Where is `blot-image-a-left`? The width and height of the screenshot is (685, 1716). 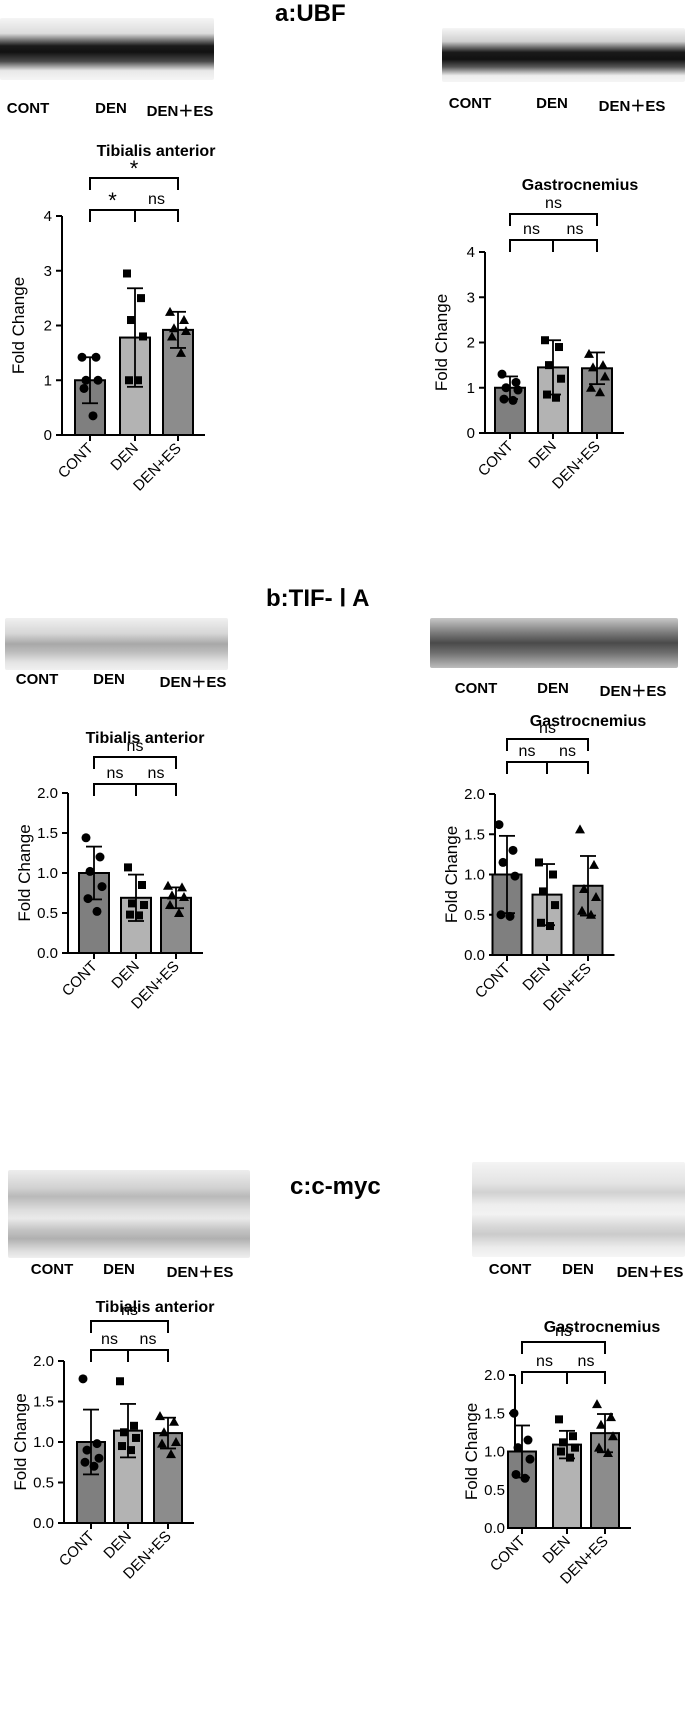
blot-image-a-left is located at coordinates (107, 49).